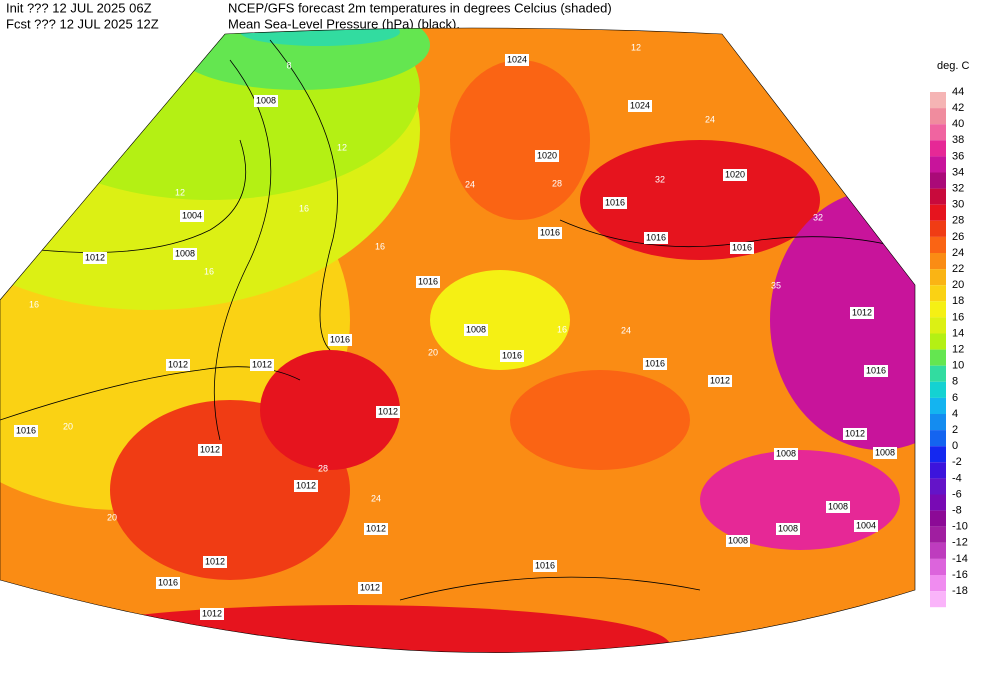 The height and width of the screenshot is (680, 1000). Describe the element at coordinates (955, 398) in the screenshot. I see `legend-label: 6` at that location.